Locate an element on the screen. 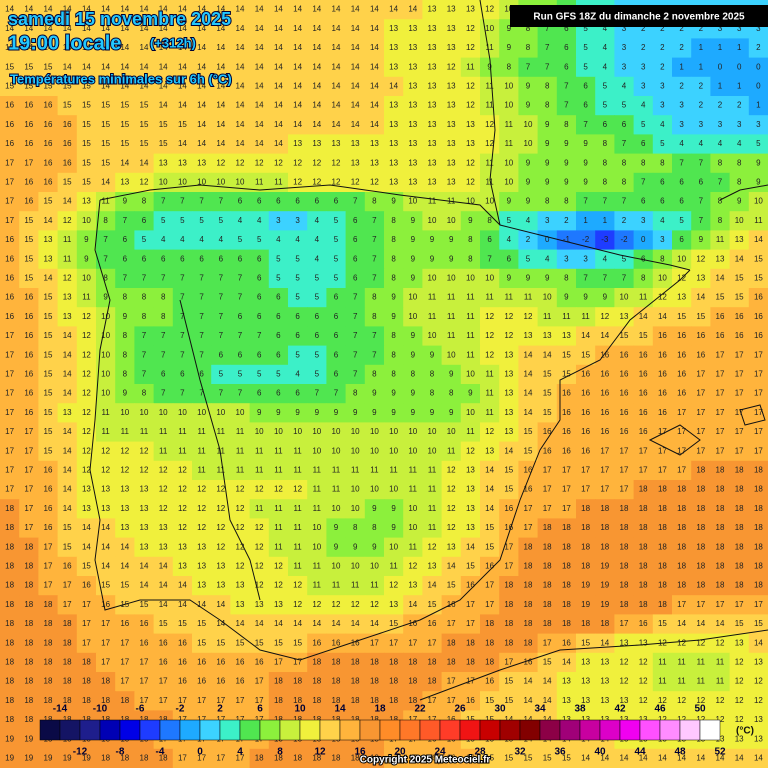  temp-value: 2 is located at coordinates (758, 47).